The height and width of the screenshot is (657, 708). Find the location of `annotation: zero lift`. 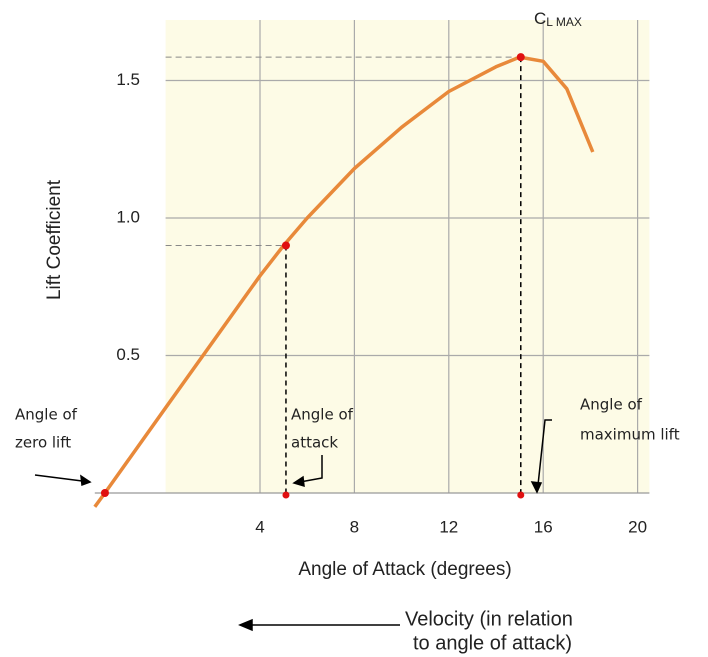

annotation: zero lift is located at coordinates (43, 443).